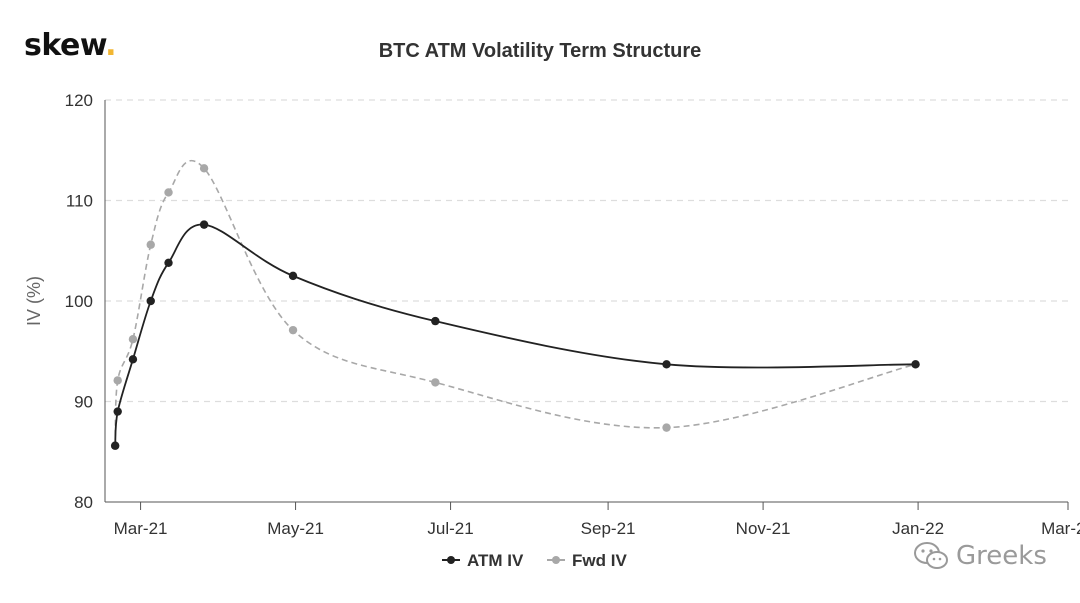  I want to click on x-tick-label: May-21, so click(295, 528).